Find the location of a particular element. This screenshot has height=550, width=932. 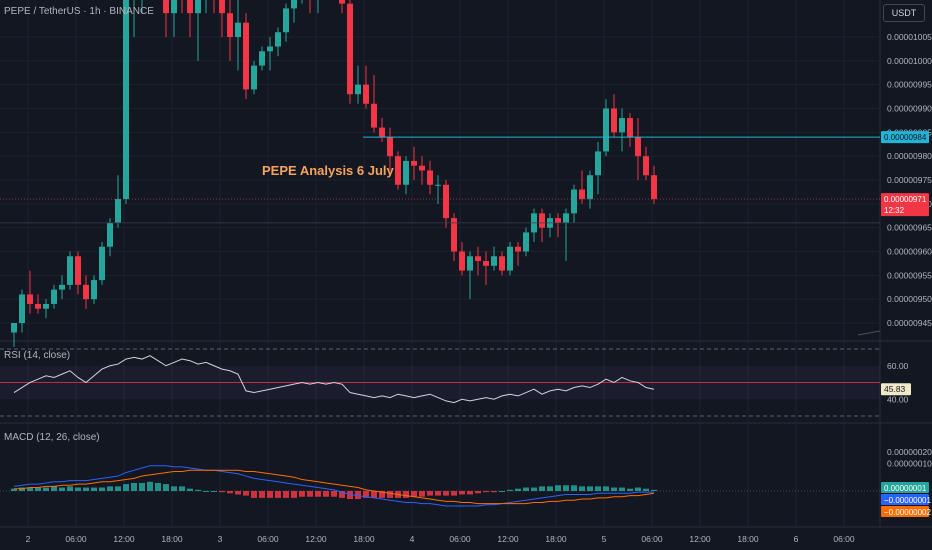

price-tick-label: 0.00000960 is located at coordinates (909, 252).